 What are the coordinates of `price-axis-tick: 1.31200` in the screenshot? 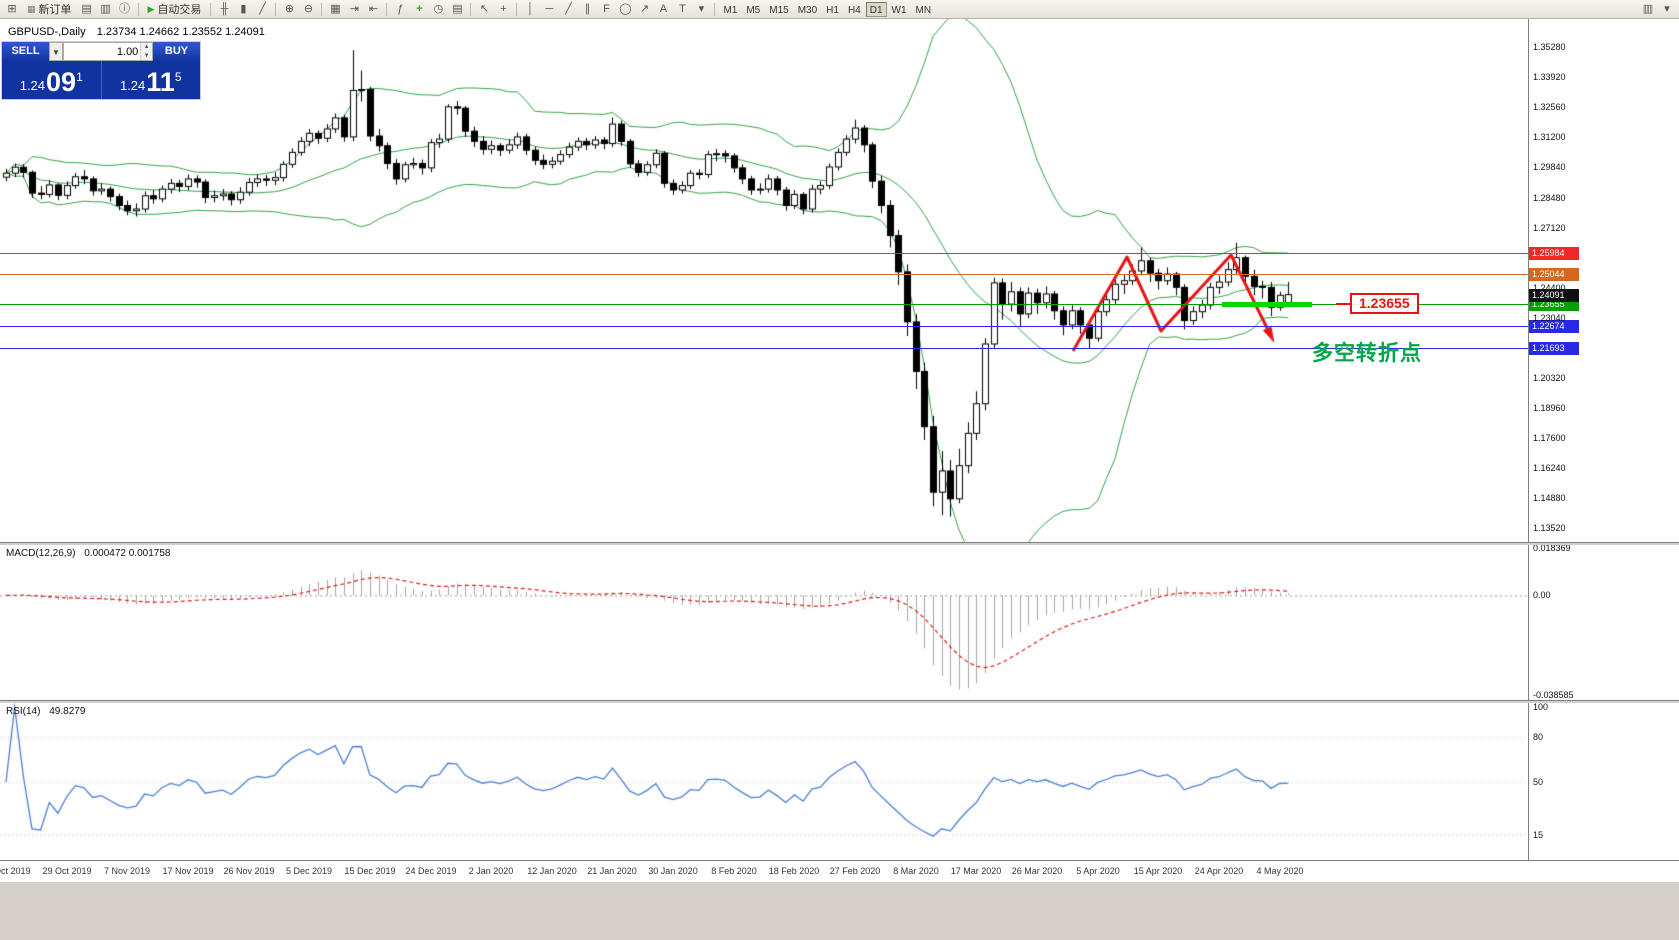 It's located at (1549, 137).